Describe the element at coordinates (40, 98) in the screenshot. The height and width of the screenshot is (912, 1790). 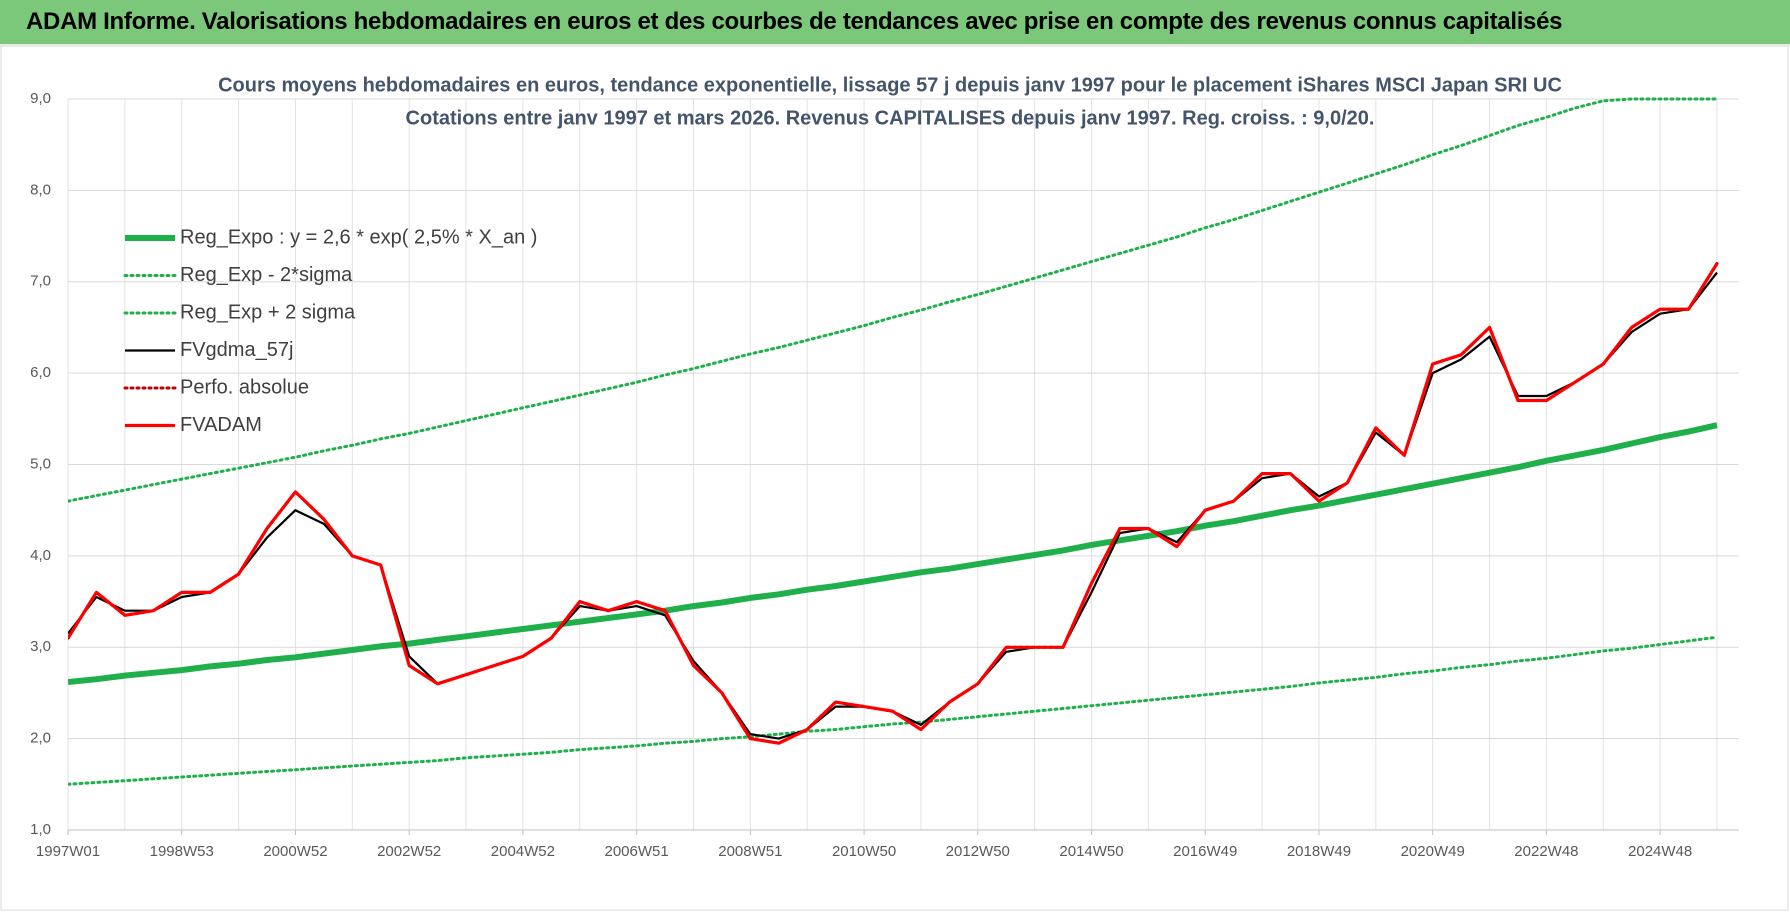
I see `y-tick-label: 9,0` at that location.